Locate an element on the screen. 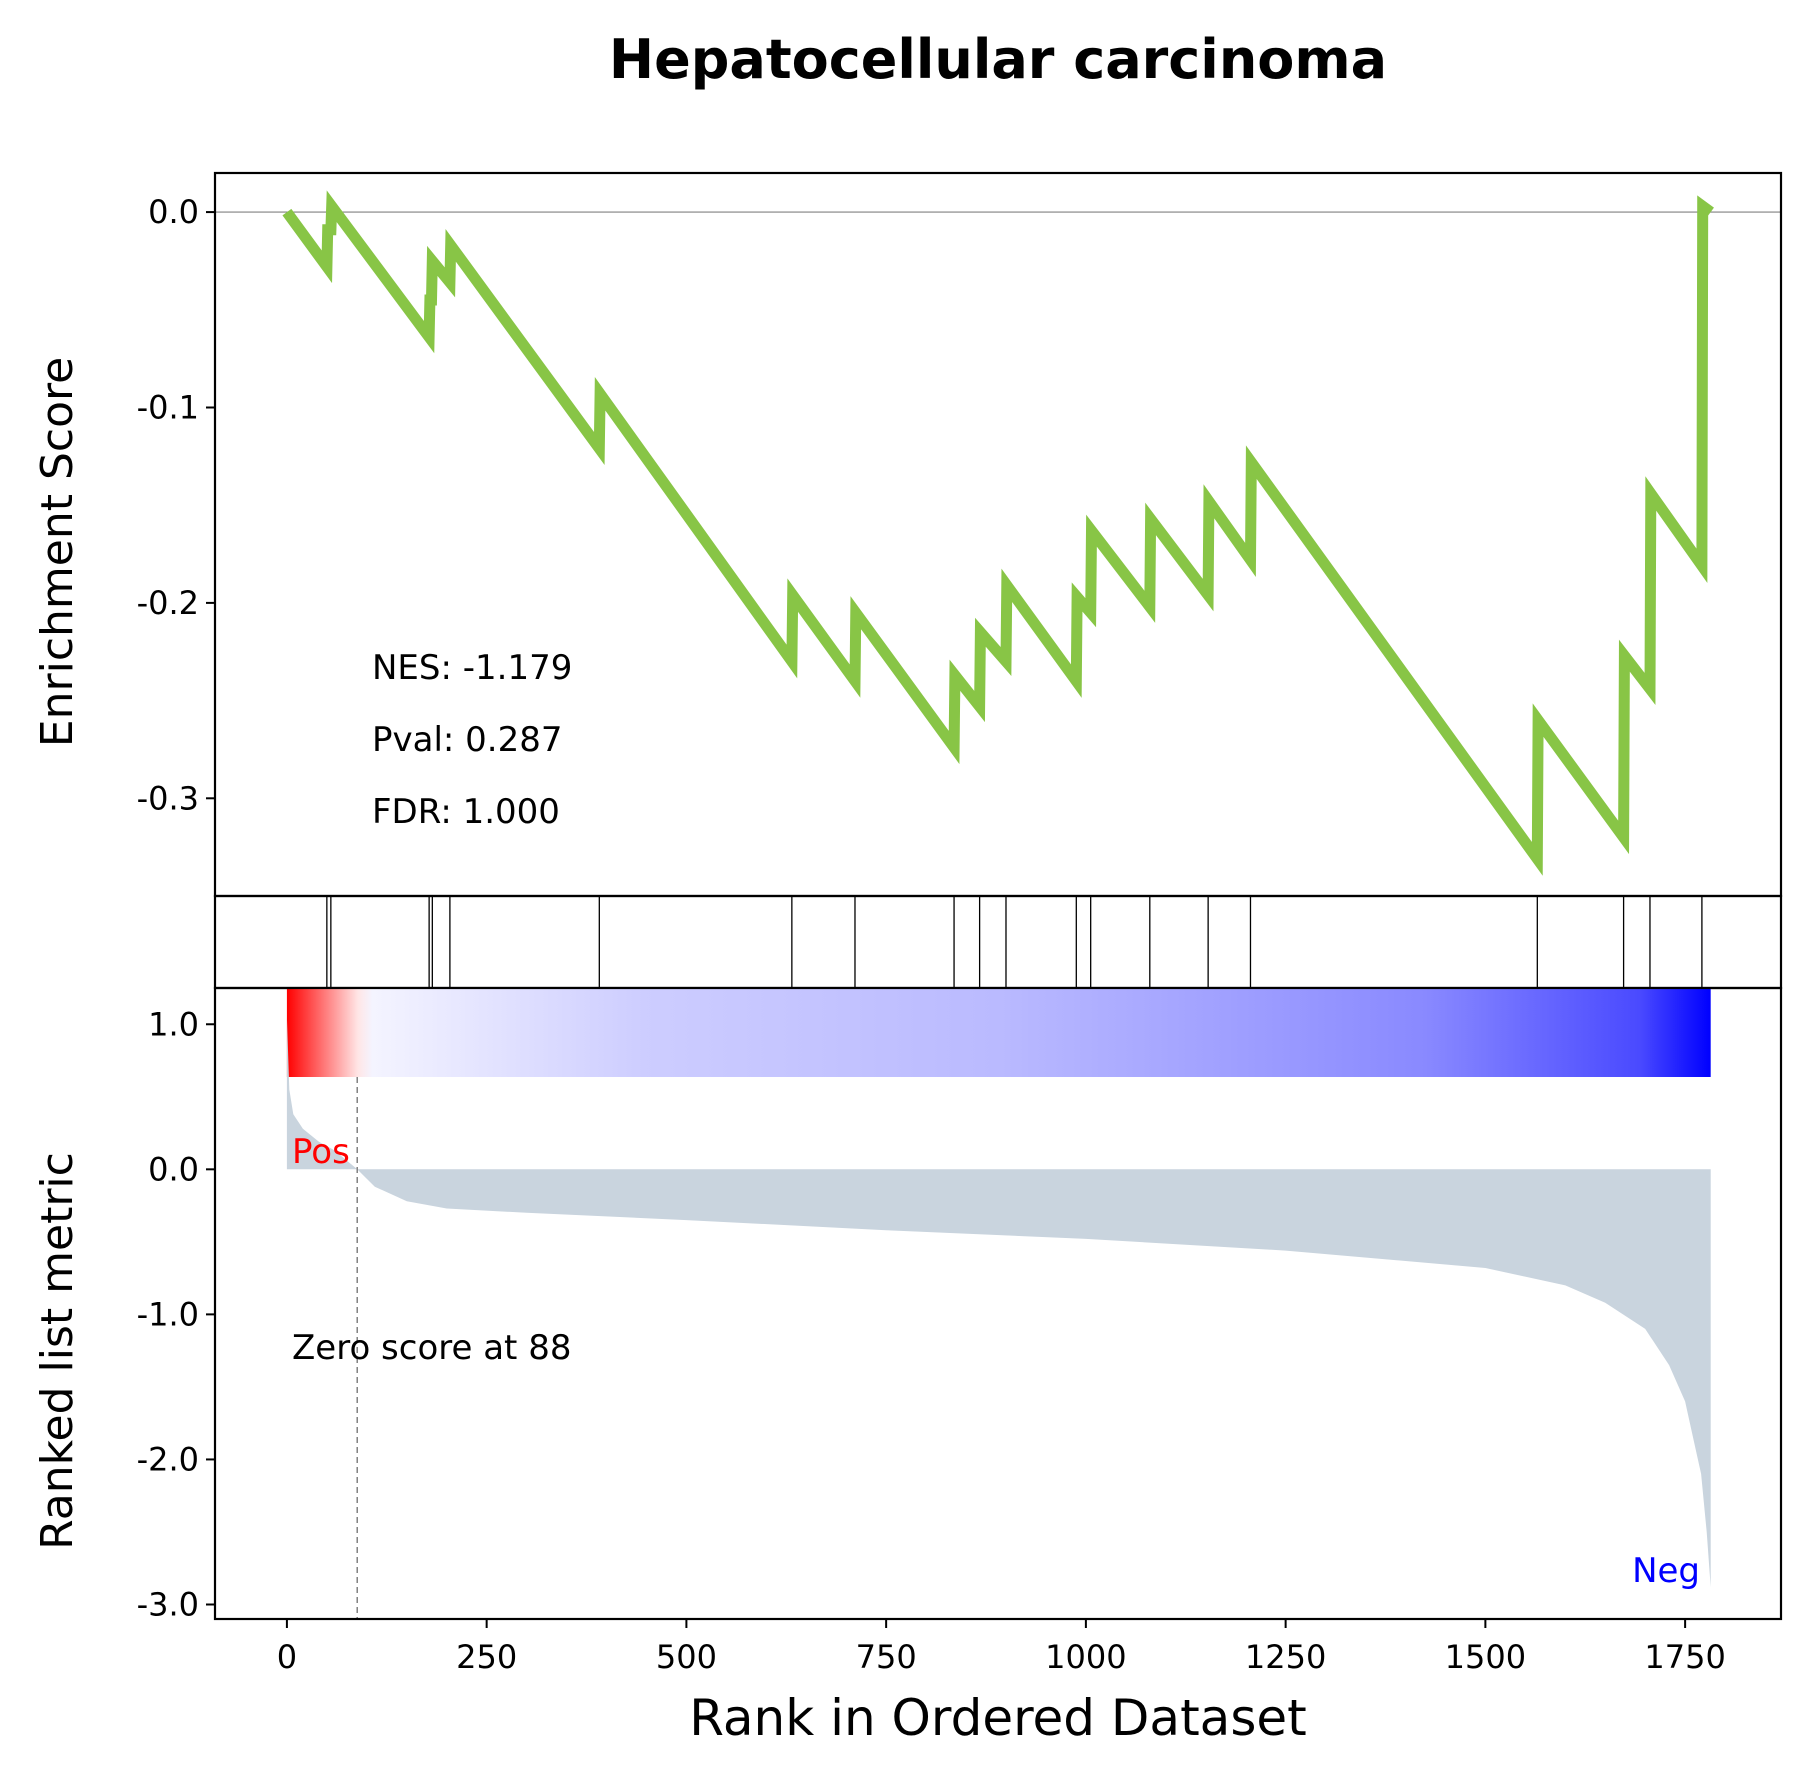 This screenshot has height=1786, width=1807. ranked-y-tick-label: -1.0 is located at coordinates (168, 1314).